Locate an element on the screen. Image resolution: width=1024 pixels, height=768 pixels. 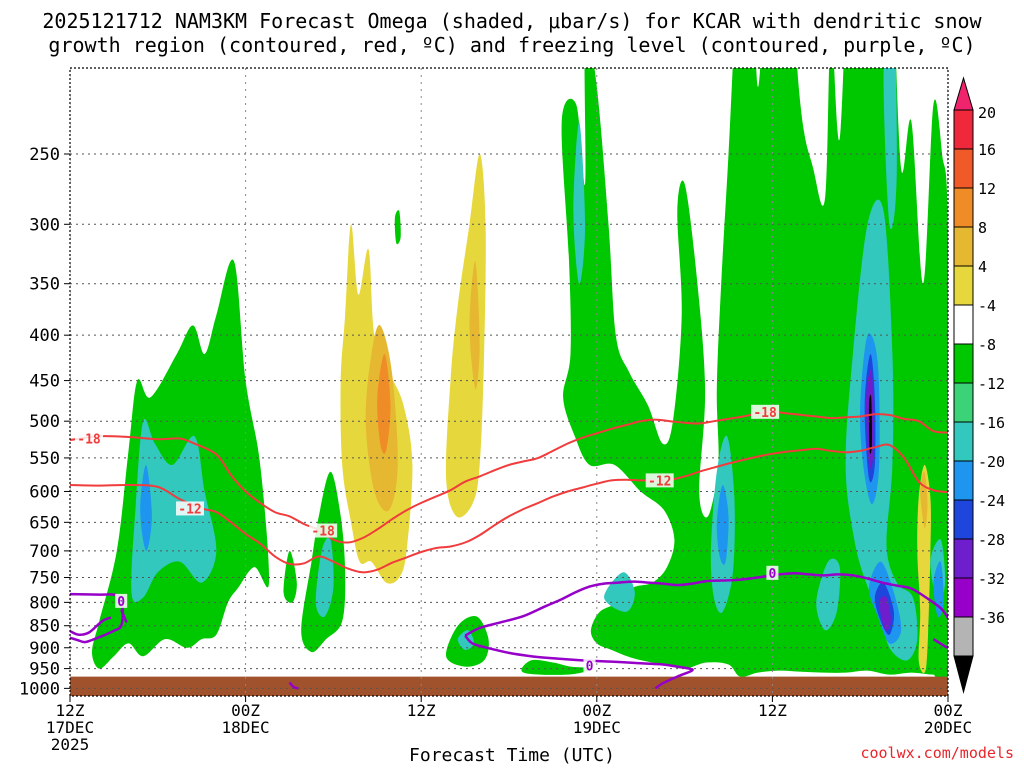
xtick-label-36-1: 19DEC is located at coordinates (597, 727).